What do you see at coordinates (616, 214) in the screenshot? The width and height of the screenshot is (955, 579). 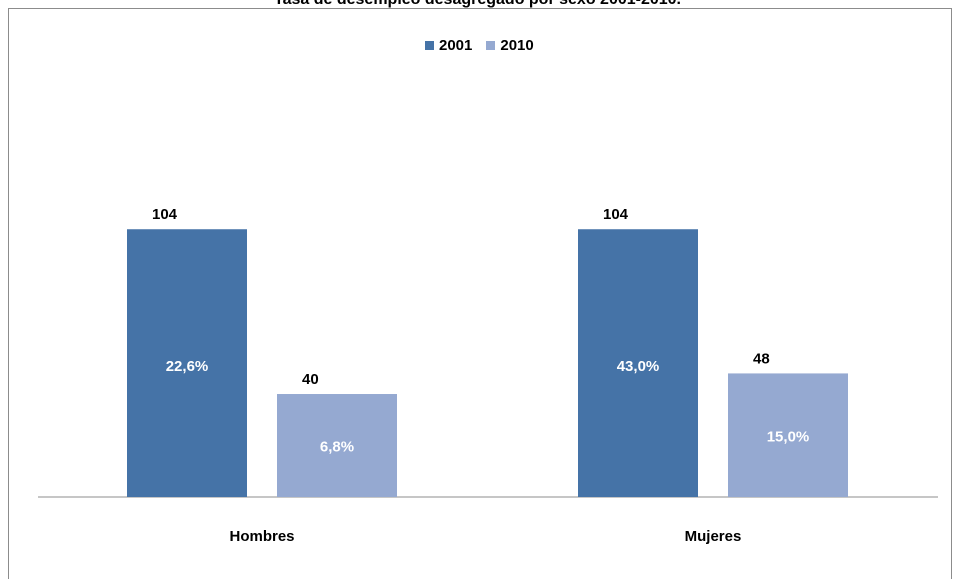 I see `data-label-mujeres-2001: 104` at bounding box center [616, 214].